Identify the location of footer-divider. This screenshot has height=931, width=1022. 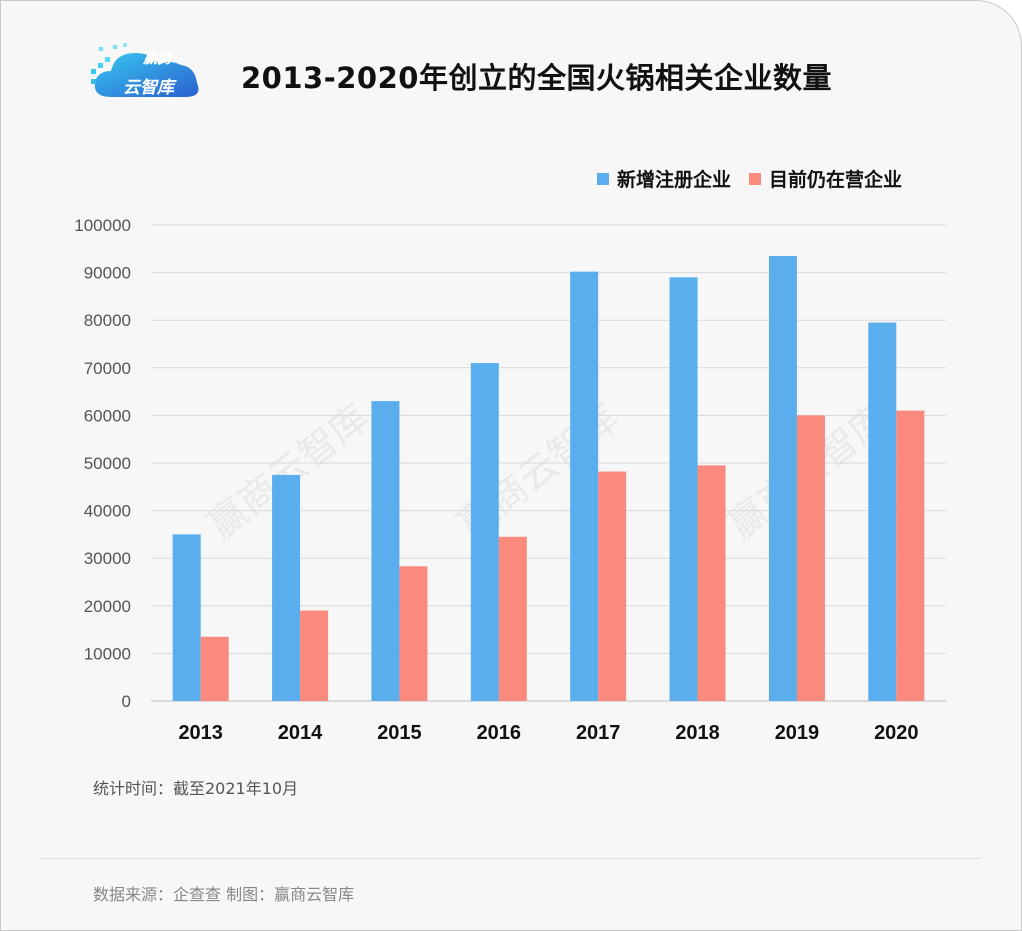
(511, 858).